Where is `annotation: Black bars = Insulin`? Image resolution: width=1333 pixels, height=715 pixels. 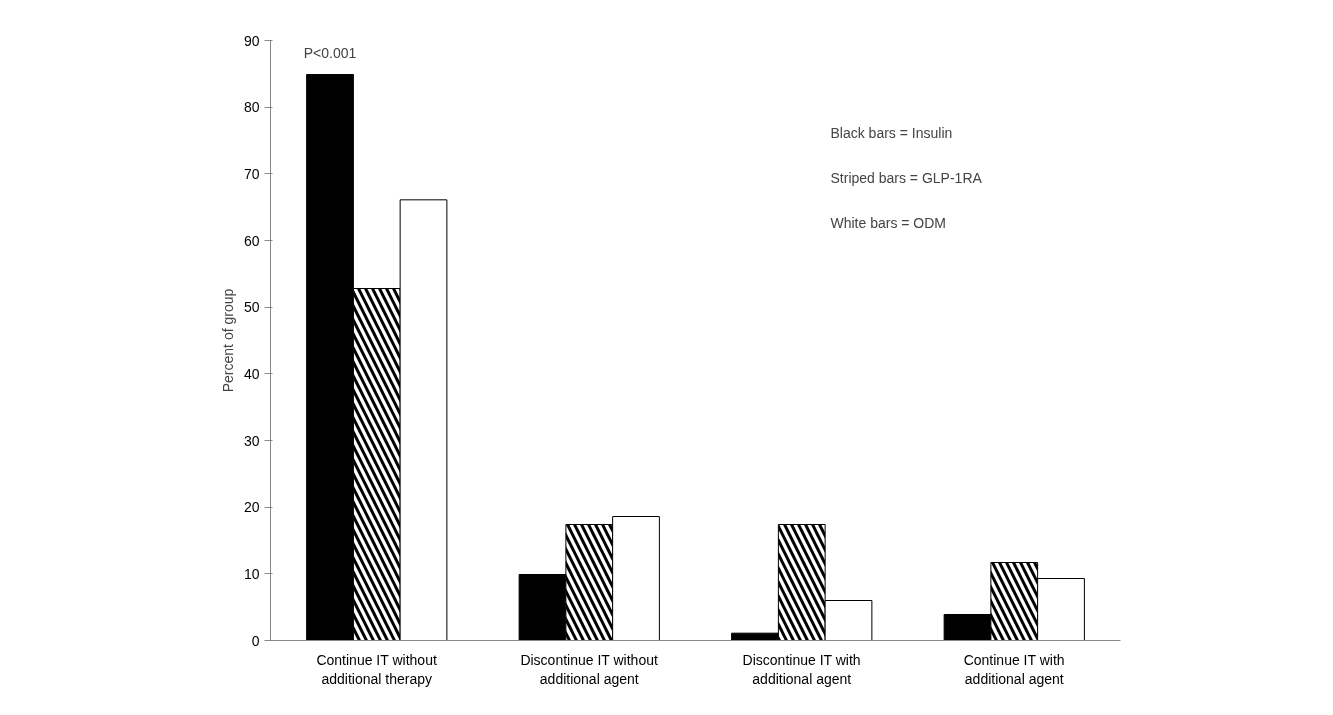 annotation: Black bars = Insulin is located at coordinates (891, 132).